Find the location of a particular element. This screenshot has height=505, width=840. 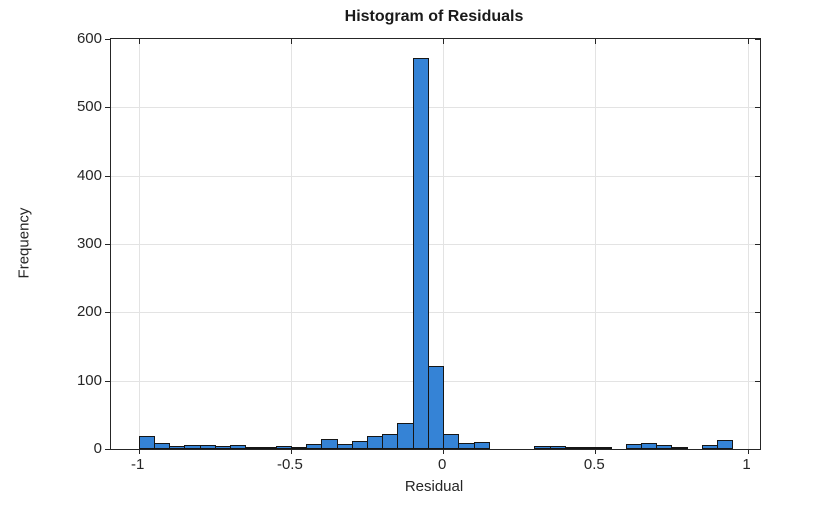

y-tick-label: 100 is located at coordinates (89, 380).